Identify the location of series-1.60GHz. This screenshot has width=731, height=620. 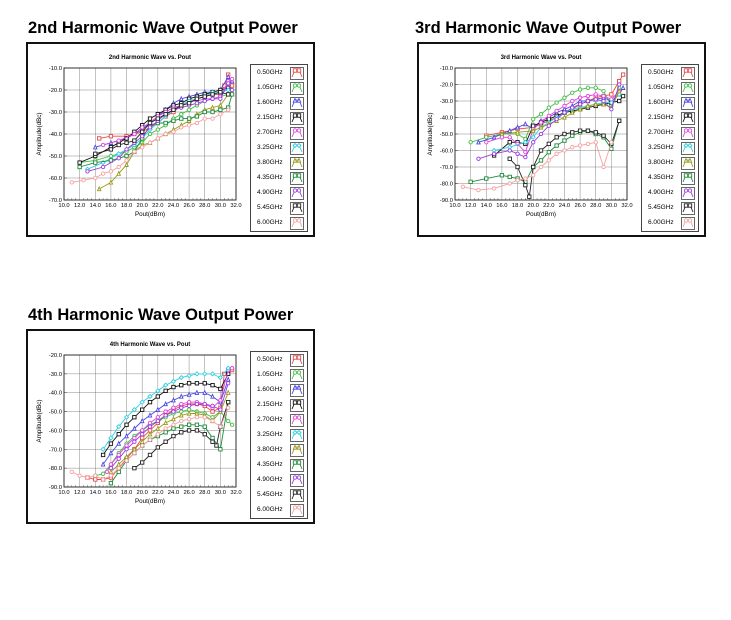
(165, 421).